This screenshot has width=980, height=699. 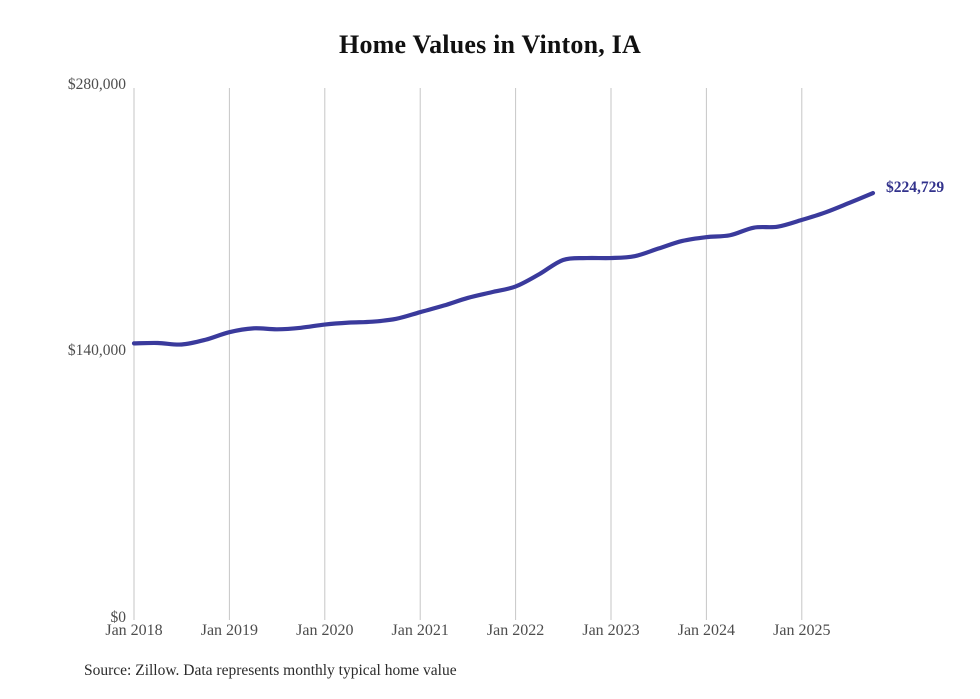 What do you see at coordinates (96, 84) in the screenshot?
I see `y-tick-280000: $280,000` at bounding box center [96, 84].